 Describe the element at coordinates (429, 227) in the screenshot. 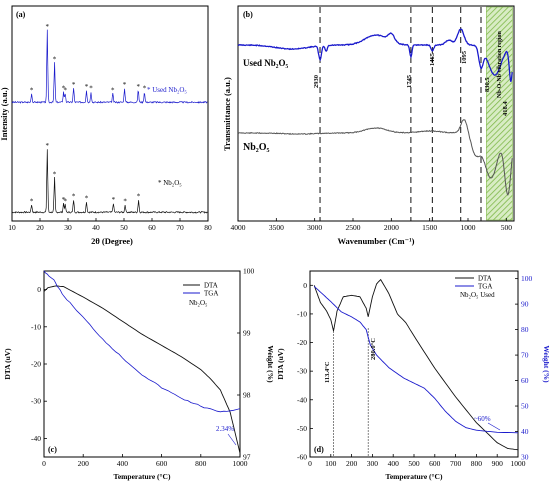

I see `b-xtick-label: 1500` at that location.